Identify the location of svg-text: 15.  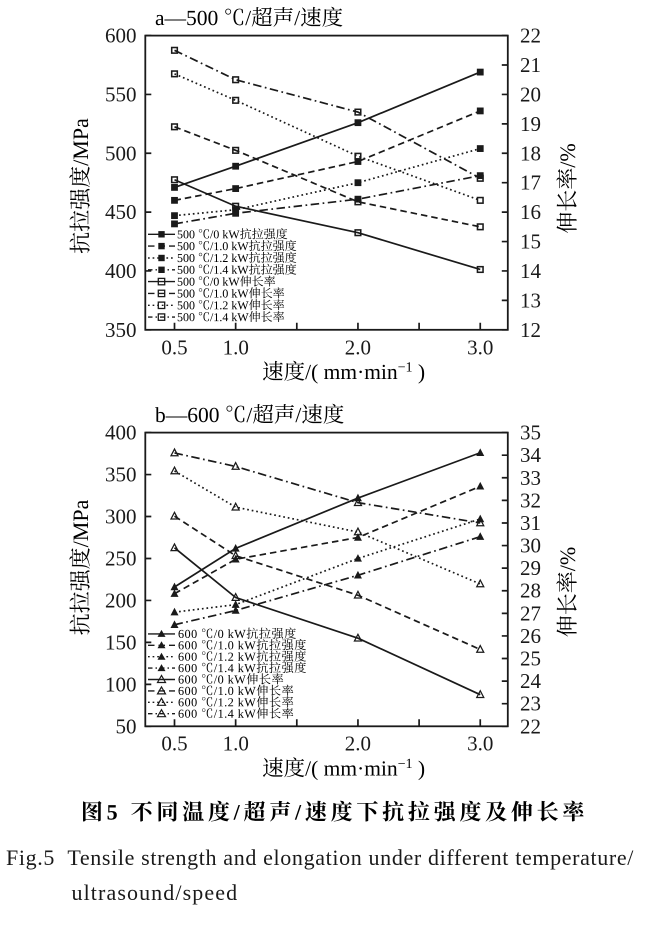
(530, 242).